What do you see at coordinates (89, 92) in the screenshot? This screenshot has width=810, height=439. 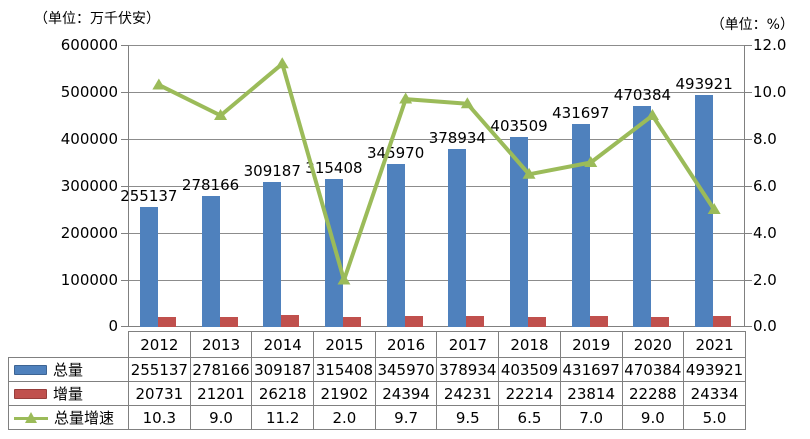 I see `left-axis-tick-label: 500000` at bounding box center [89, 92].